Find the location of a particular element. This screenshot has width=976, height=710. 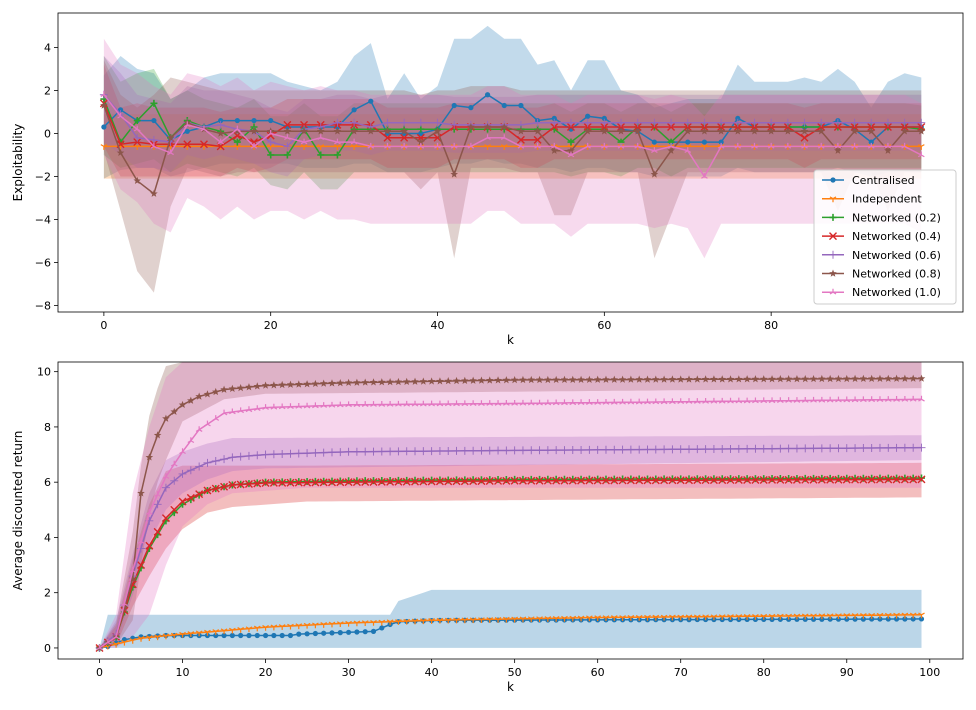

legend-item-centralised: Centralised is located at coordinates (868, 180).